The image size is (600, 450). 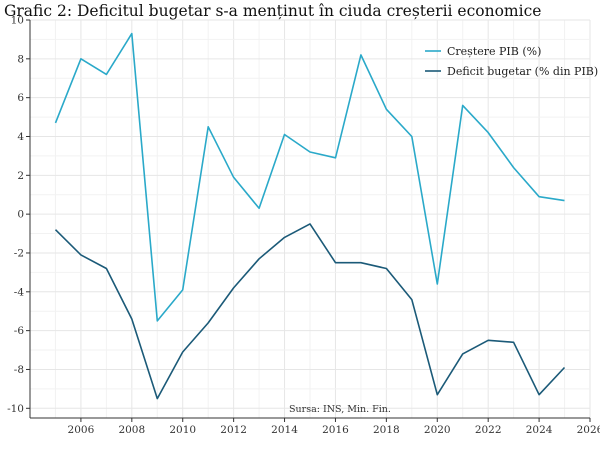 I want to click on y-tick-label: 2, so click(x=20, y=176).